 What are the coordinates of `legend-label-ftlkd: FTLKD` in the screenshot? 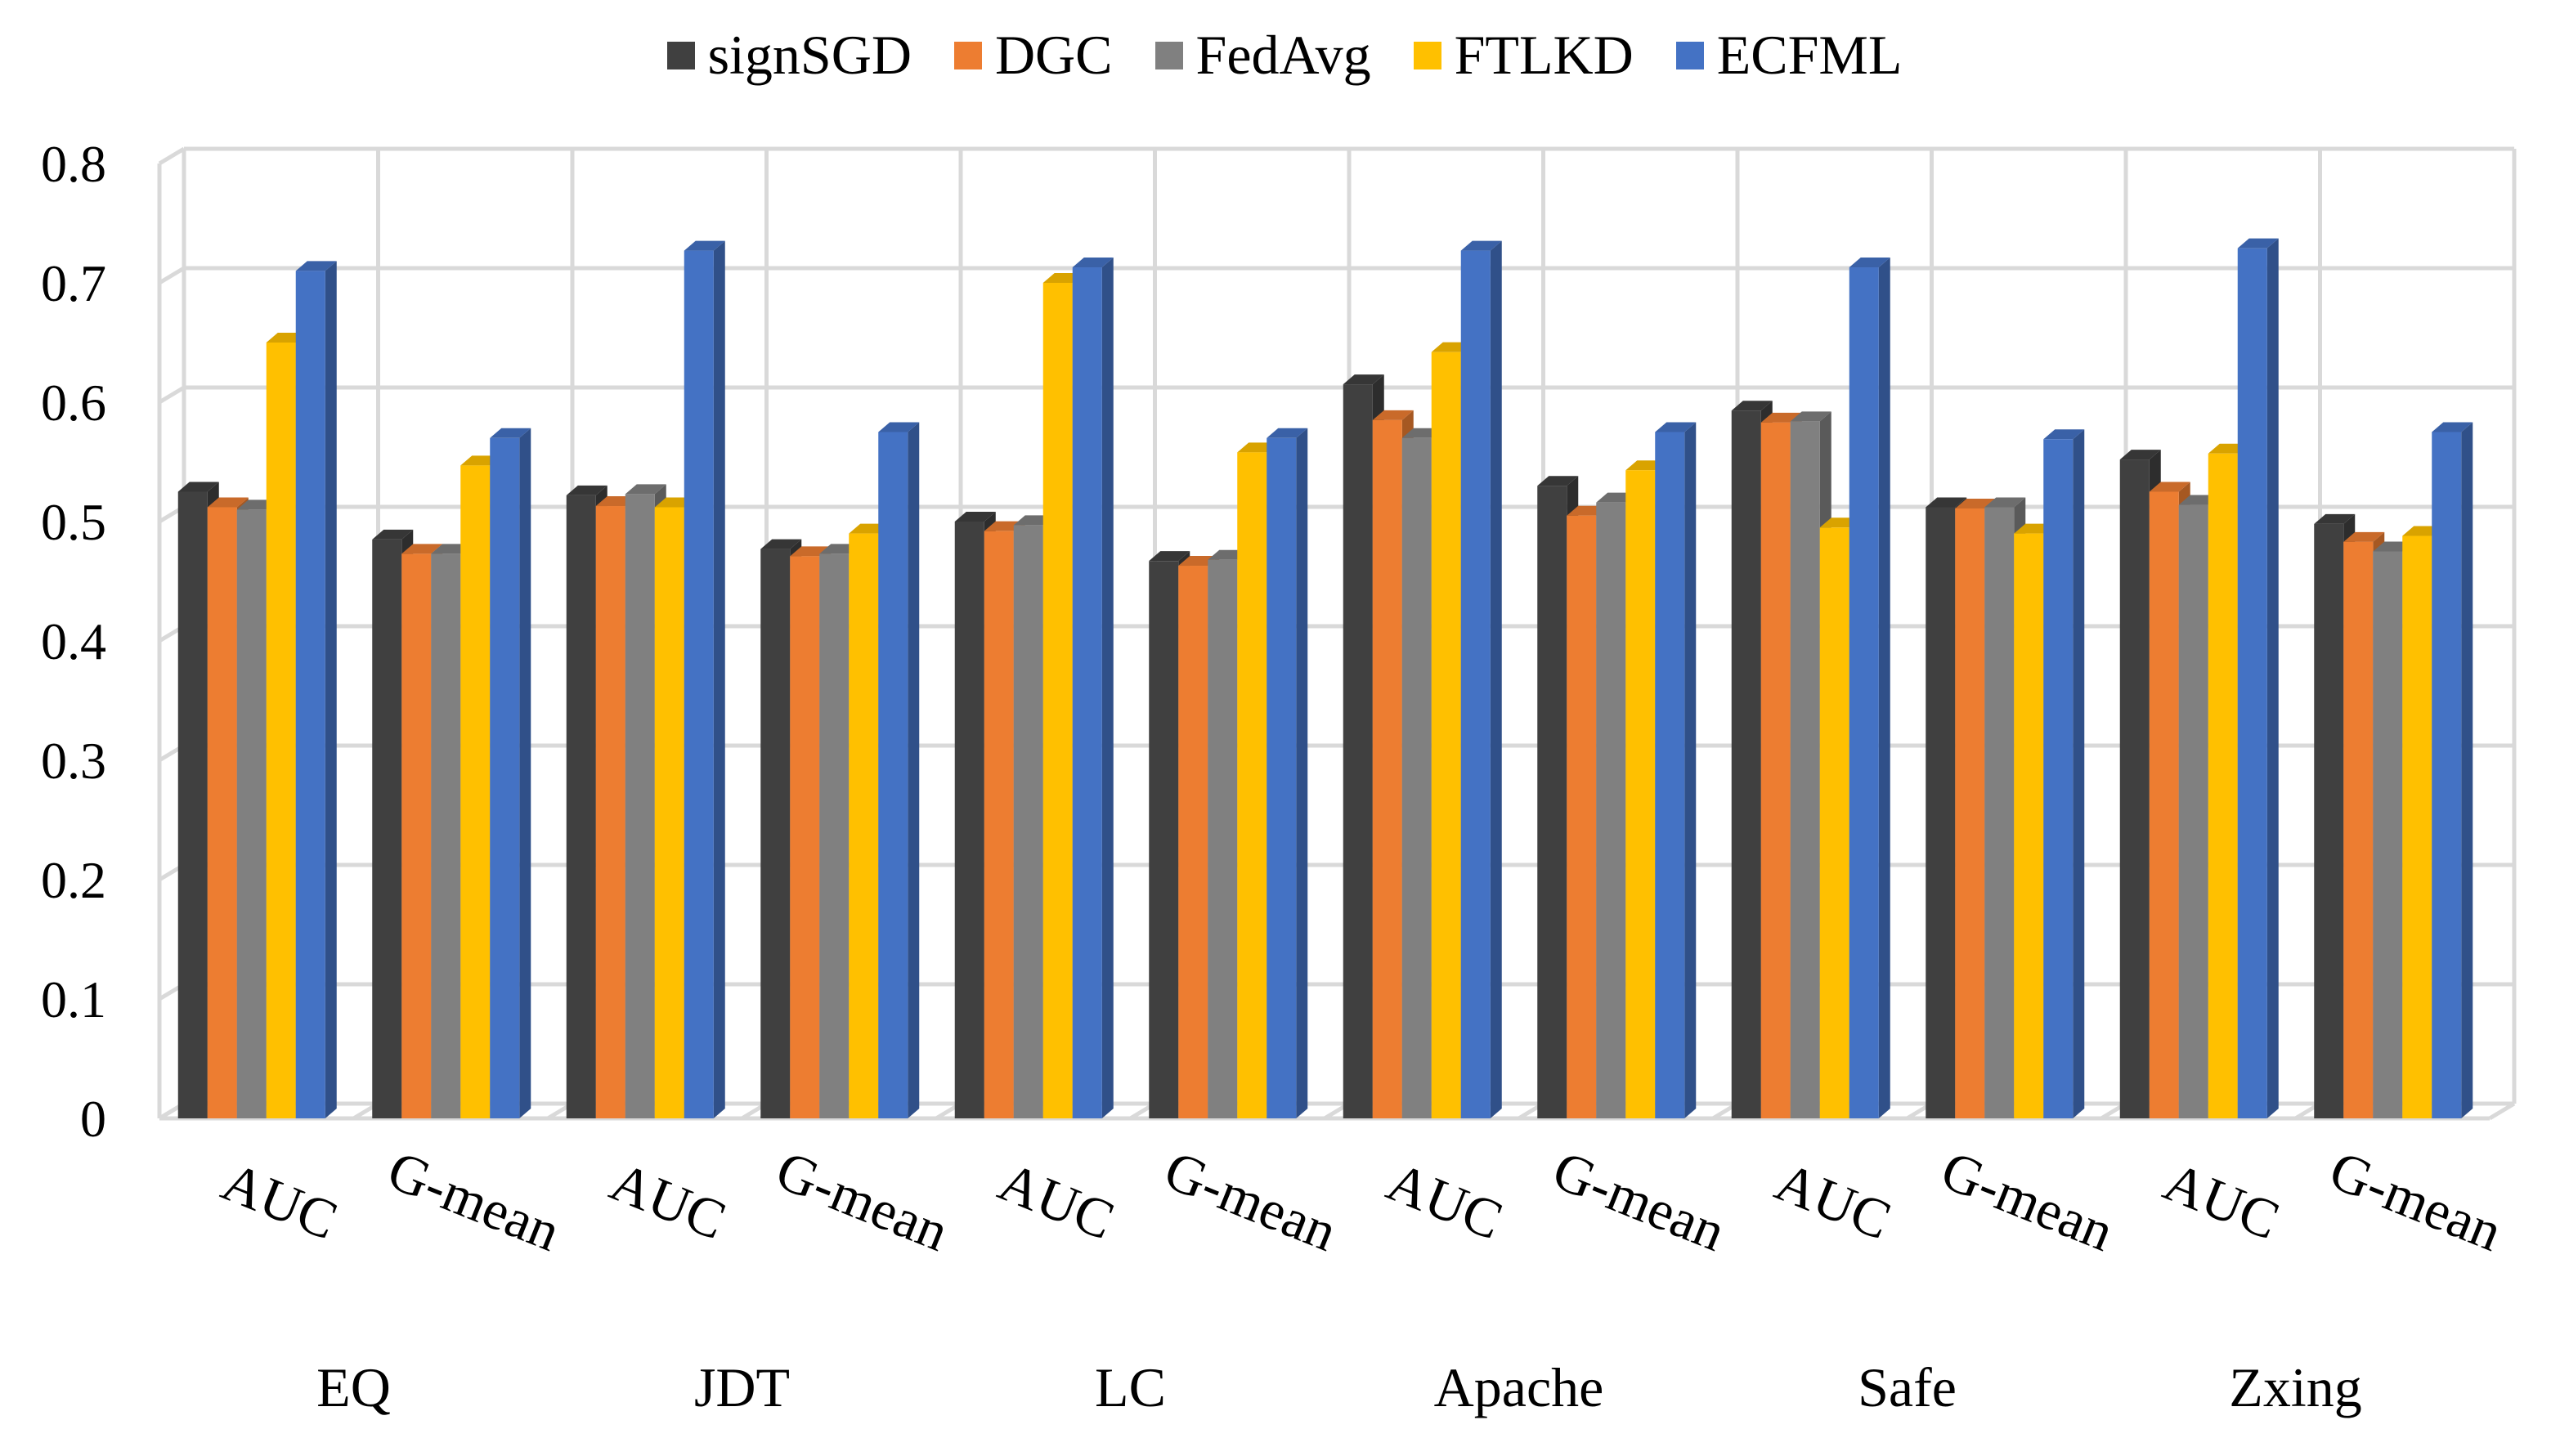 It's located at (1544, 55).